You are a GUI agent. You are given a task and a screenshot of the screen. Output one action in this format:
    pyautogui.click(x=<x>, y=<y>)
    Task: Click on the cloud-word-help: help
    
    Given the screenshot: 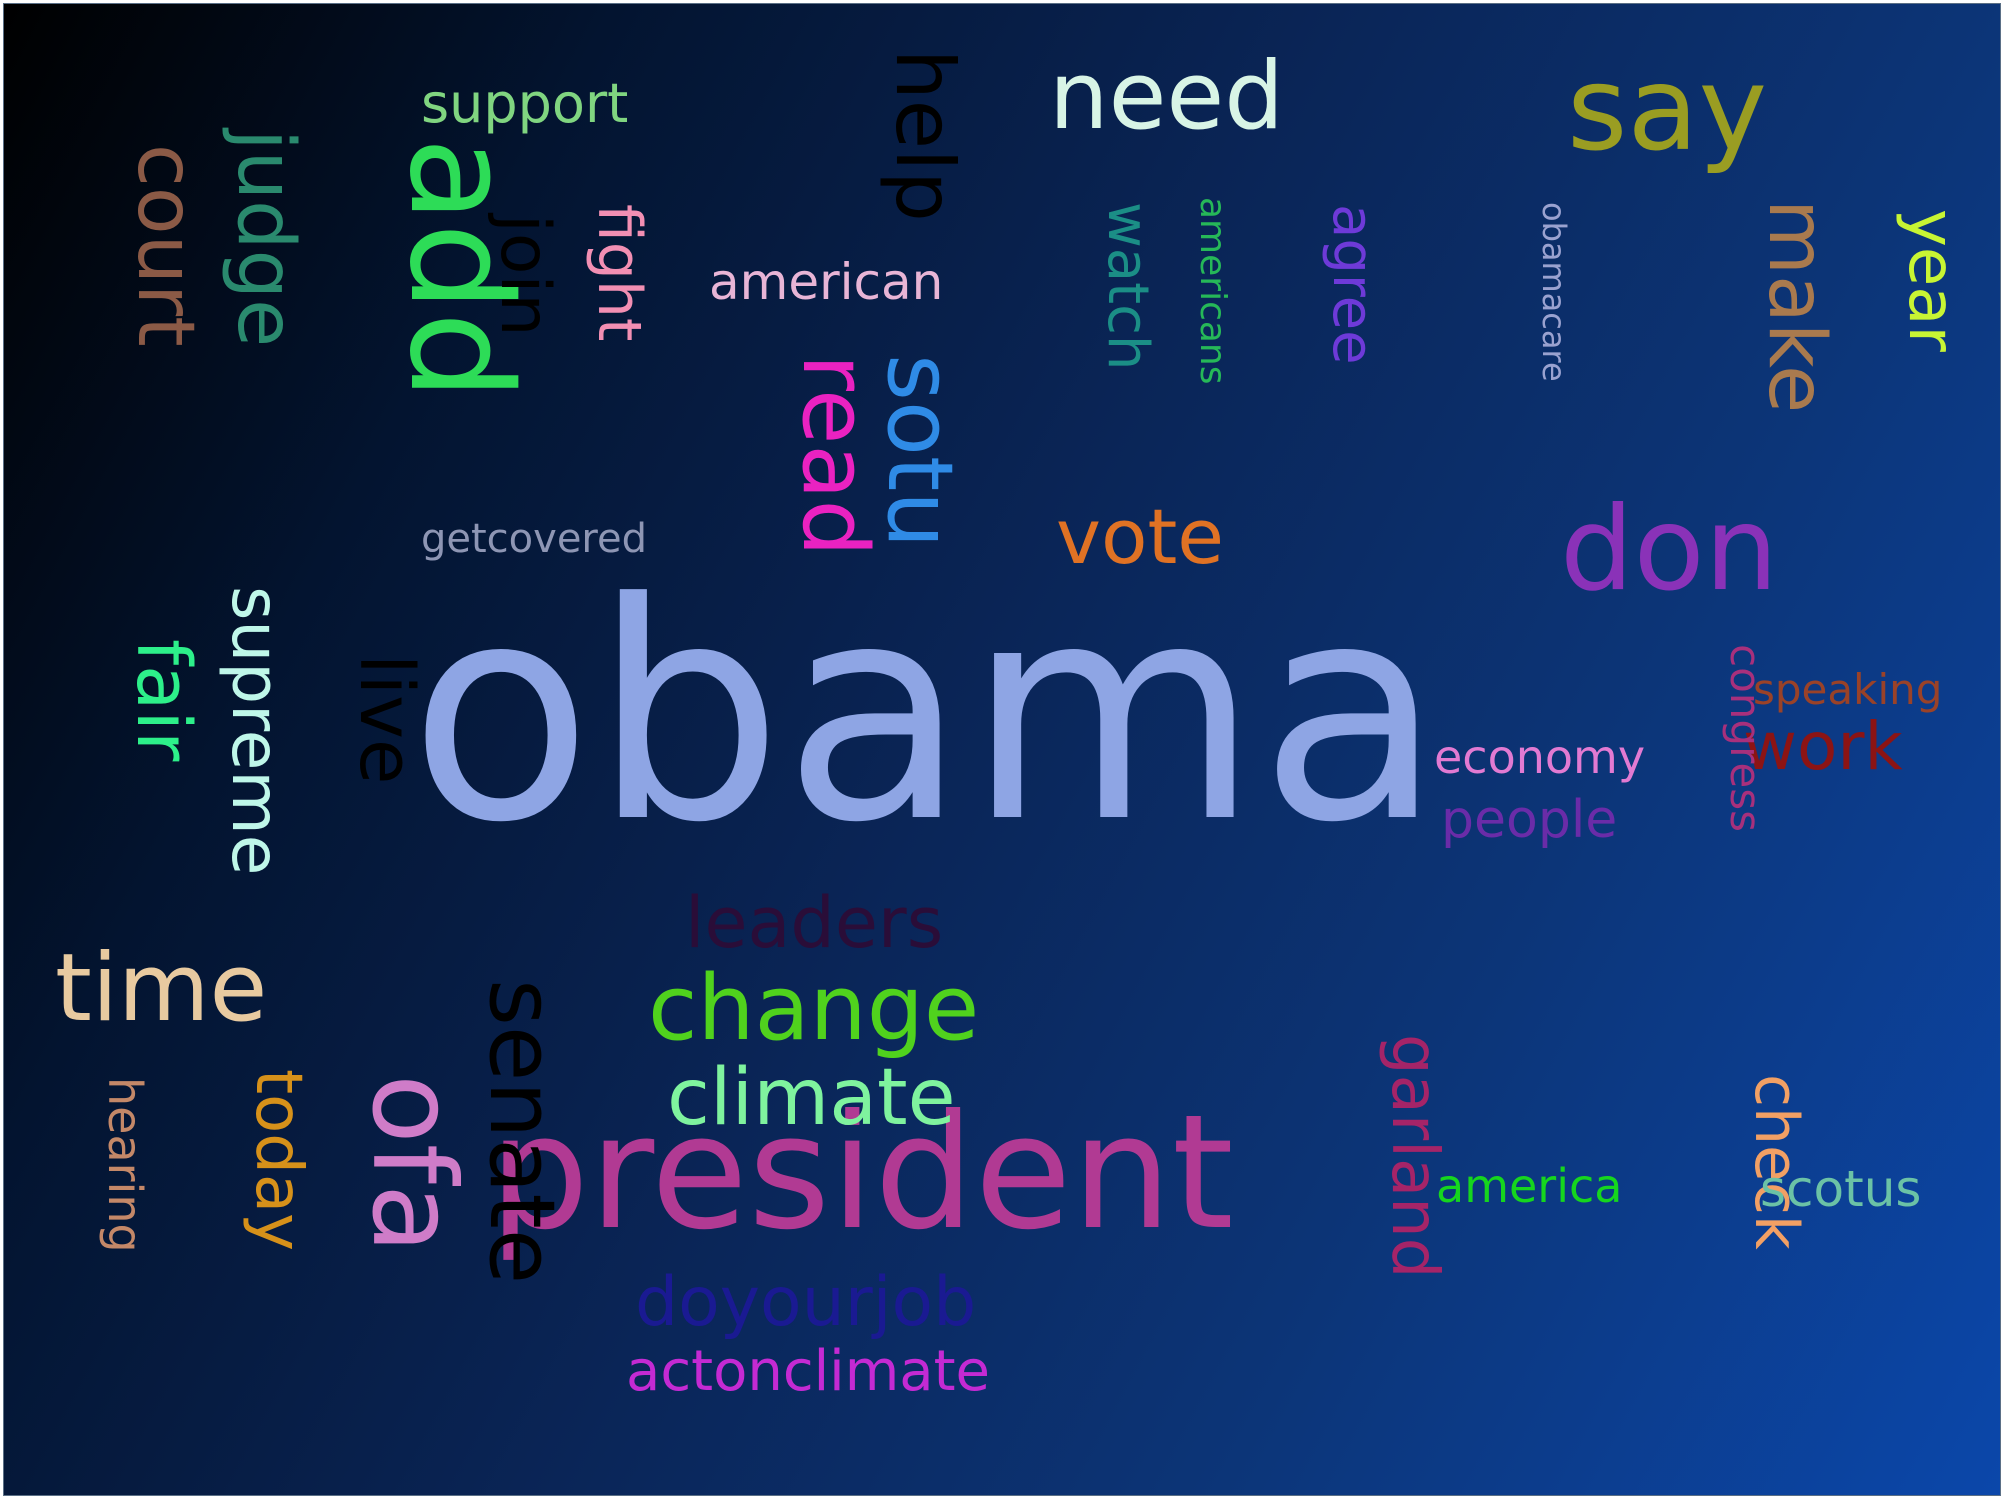 What is the action you would take?
    pyautogui.click(x=924, y=135)
    